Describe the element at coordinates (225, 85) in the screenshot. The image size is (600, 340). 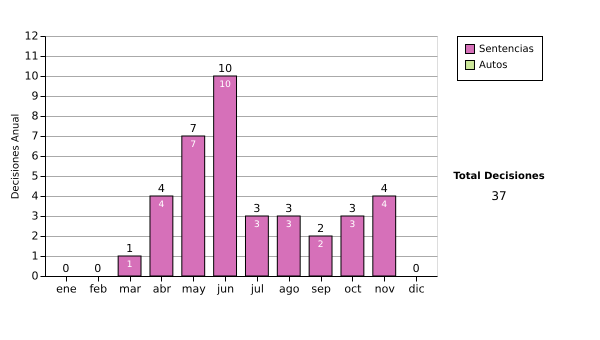
I see `data-label: 10` at that location.